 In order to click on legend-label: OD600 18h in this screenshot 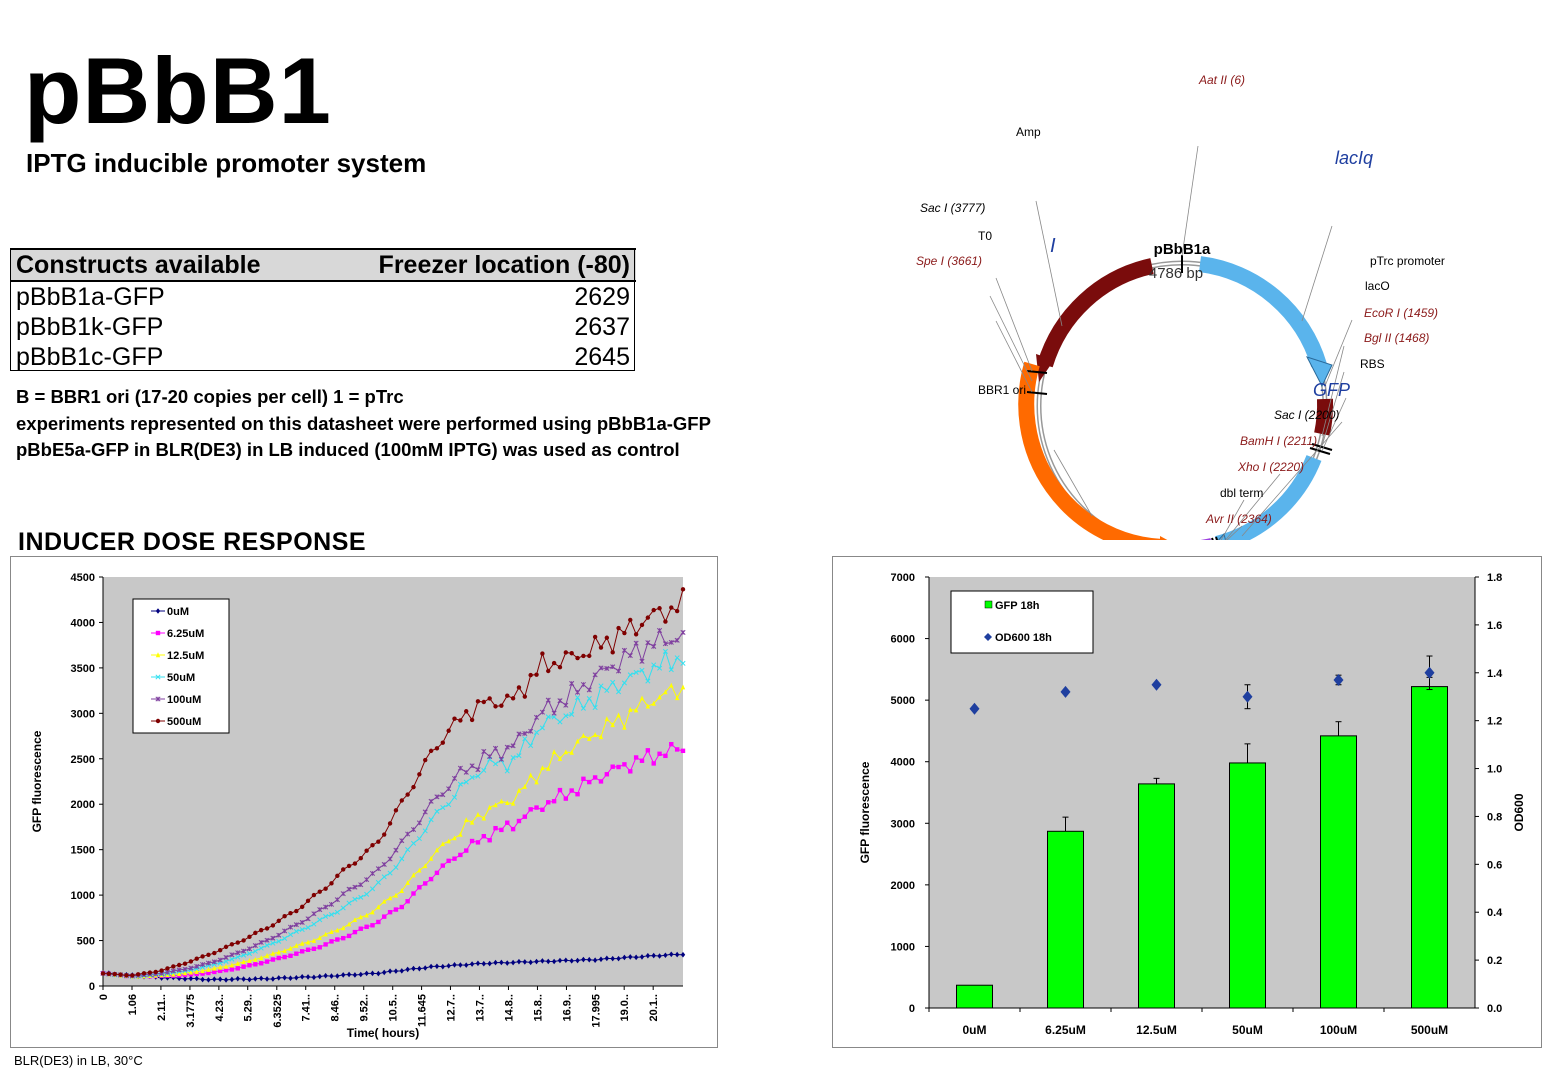, I will do `click(1023, 638)`.